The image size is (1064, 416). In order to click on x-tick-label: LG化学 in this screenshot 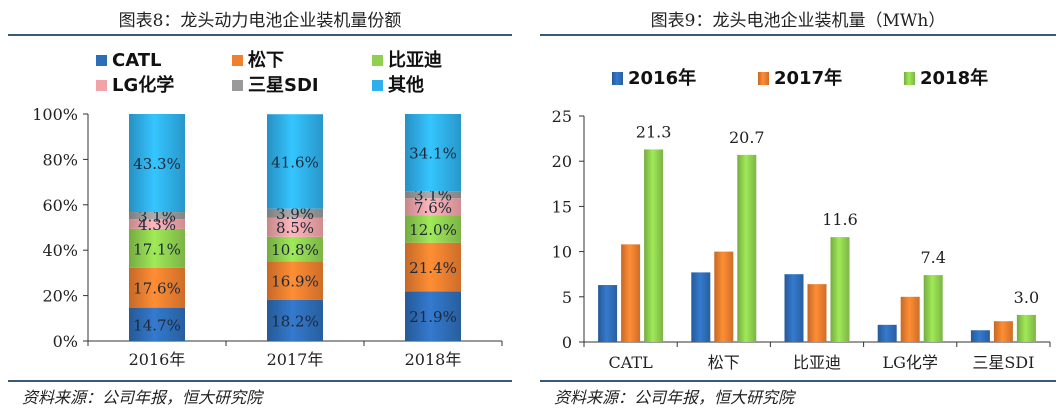, I will do `click(909, 362)`.